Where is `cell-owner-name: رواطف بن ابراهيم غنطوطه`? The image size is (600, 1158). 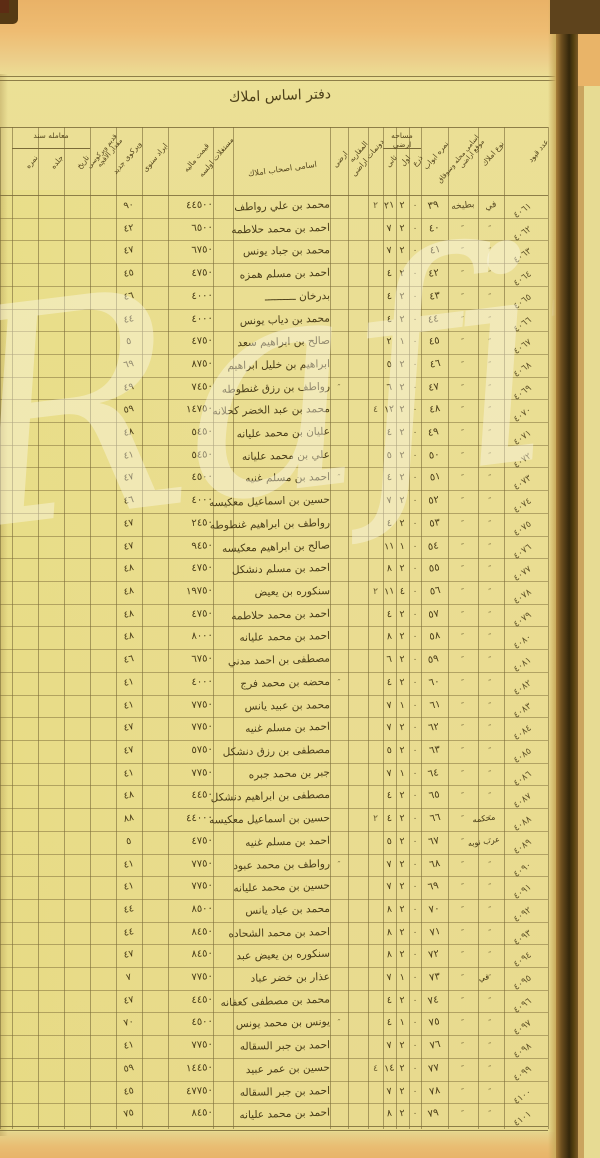 cell-owner-name: رواطف بن ابراهيم غنطوطه is located at coordinates (270, 524).